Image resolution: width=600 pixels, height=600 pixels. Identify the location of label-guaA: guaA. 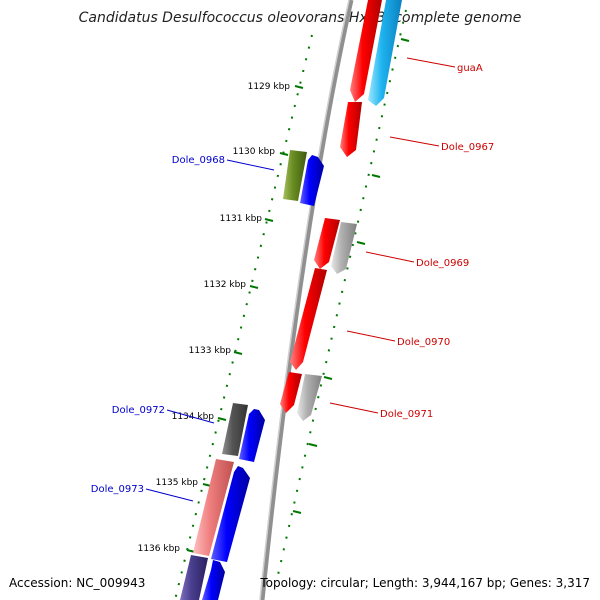
(470, 68).